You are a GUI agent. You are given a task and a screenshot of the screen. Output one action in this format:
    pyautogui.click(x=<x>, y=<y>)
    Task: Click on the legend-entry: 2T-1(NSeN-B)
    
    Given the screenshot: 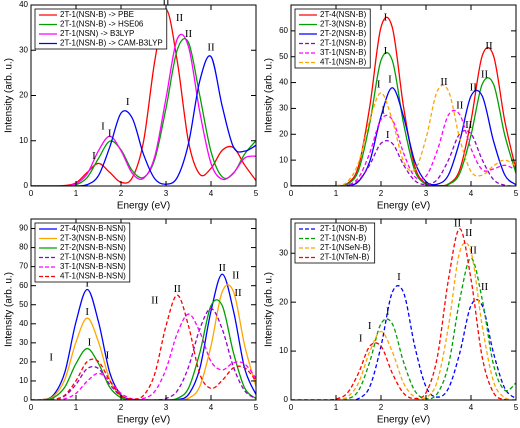 What is the action you would take?
    pyautogui.click(x=335, y=247)
    